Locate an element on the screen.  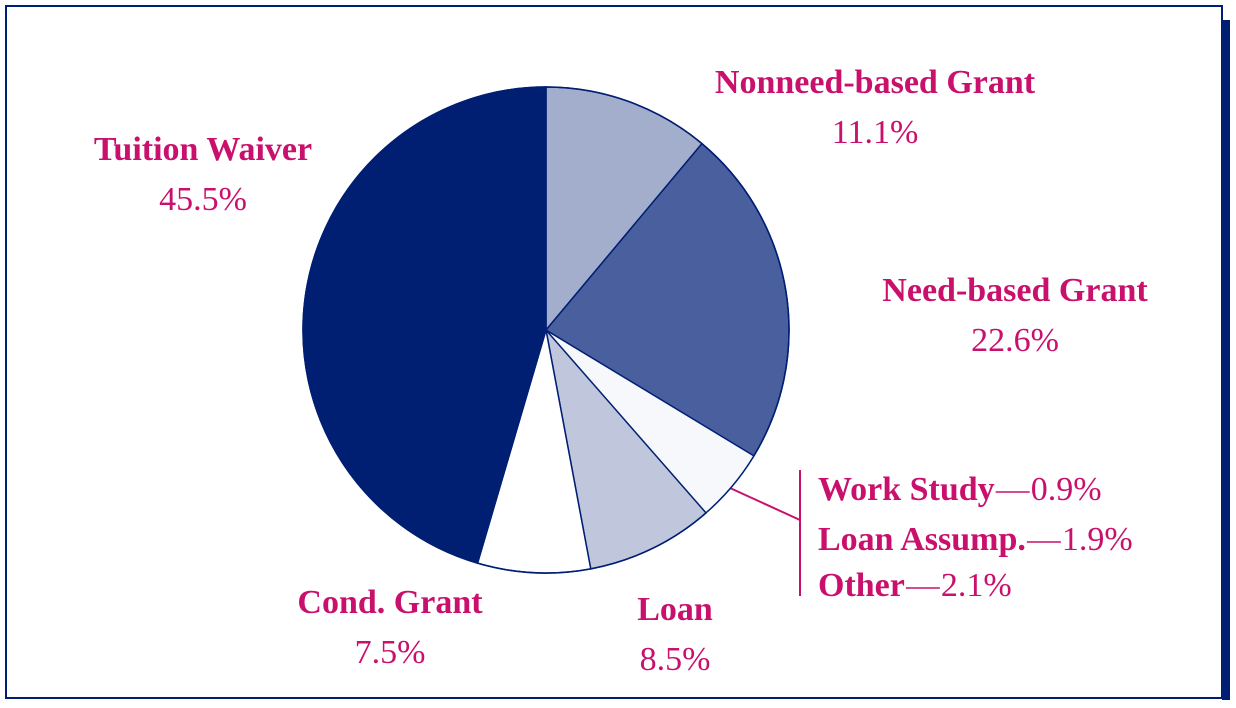
slice-value-label: 2.1% is located at coordinates (976, 585).